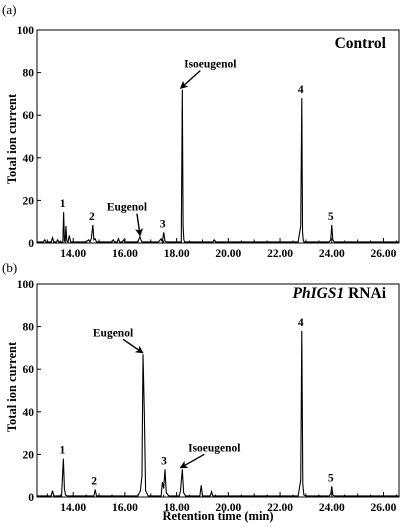 This screenshot has height=527, width=400. I want to click on panel-a-y-tick-label: 100, so click(26, 31).